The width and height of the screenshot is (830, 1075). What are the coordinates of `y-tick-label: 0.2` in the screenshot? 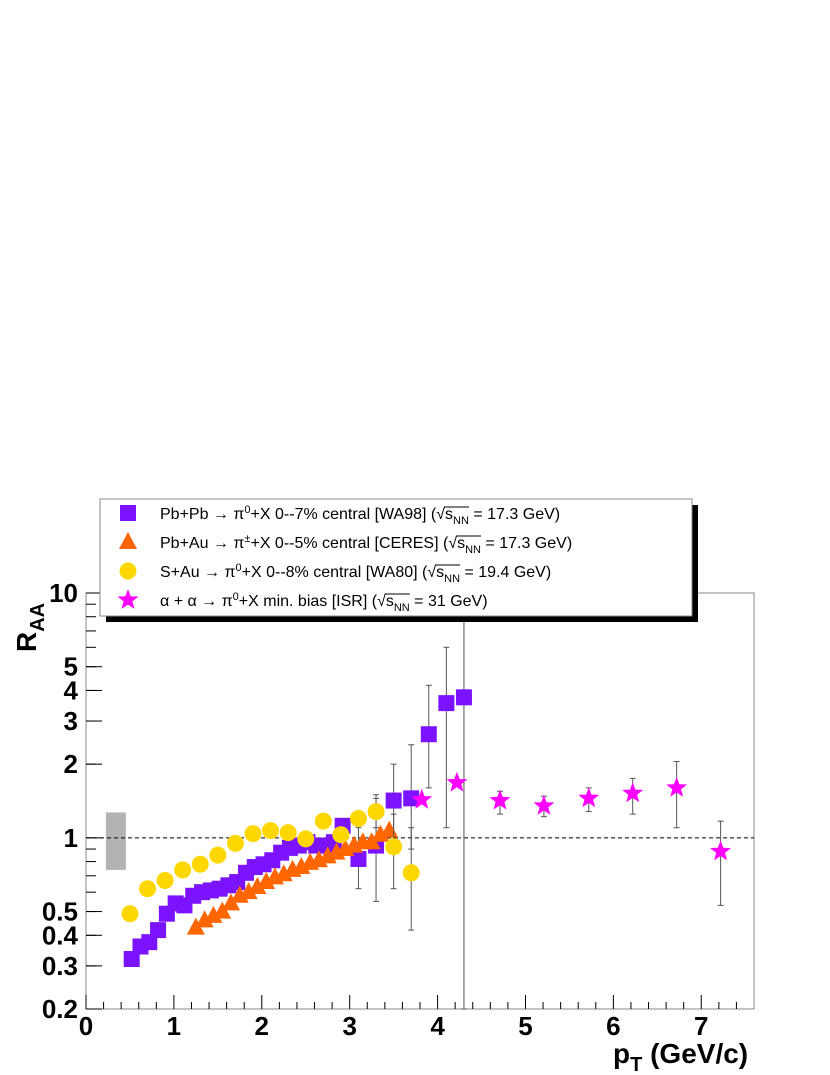 It's located at (60, 1009).